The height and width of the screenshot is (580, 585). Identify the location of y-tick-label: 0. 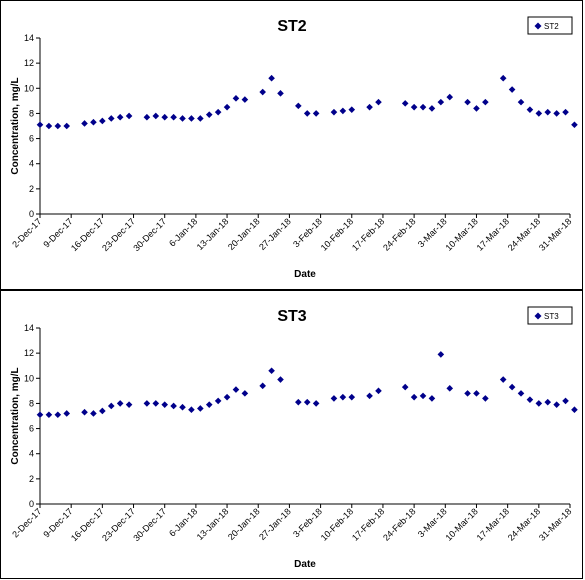
(31, 214).